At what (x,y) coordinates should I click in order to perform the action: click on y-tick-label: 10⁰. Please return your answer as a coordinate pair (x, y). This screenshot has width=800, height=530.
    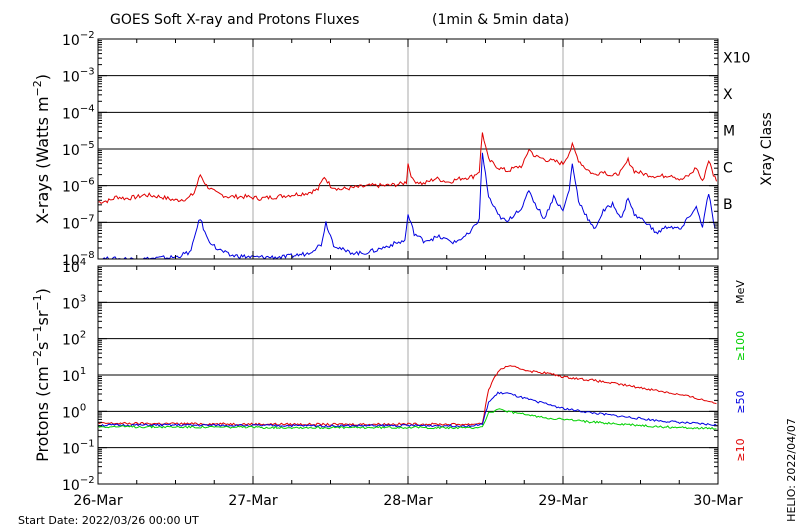
    Looking at the image, I should click on (74, 411).